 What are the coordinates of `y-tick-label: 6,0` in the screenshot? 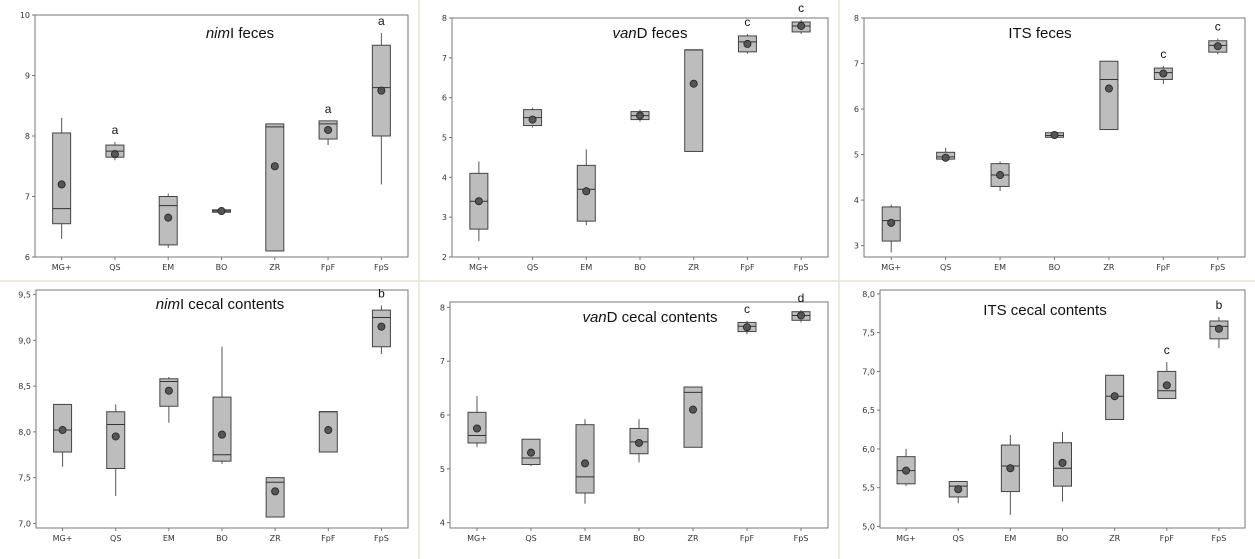 It's located at (868, 449).